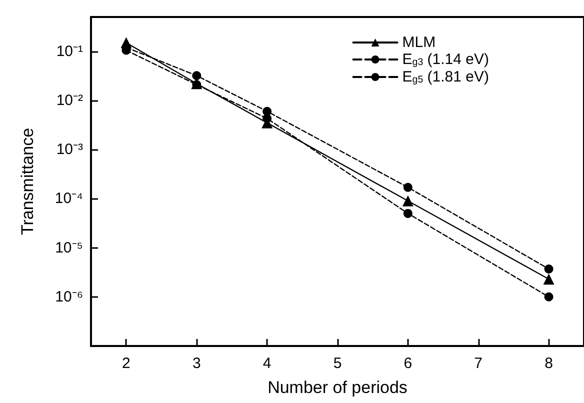 This screenshot has width=584, height=403. Describe the element at coordinates (69, 149) in the screenshot. I see `y-tick-label: 10⁻³` at that location.